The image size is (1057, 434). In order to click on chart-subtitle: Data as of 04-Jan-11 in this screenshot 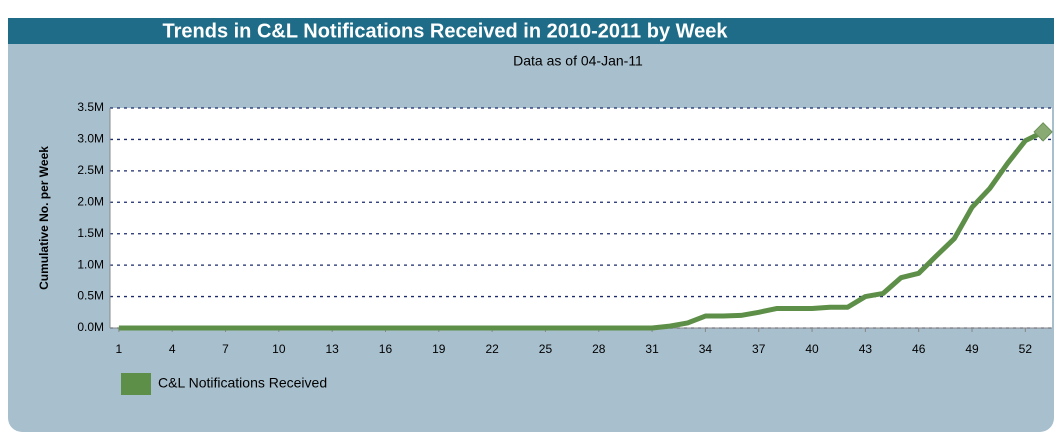, I will do `click(578, 61)`.